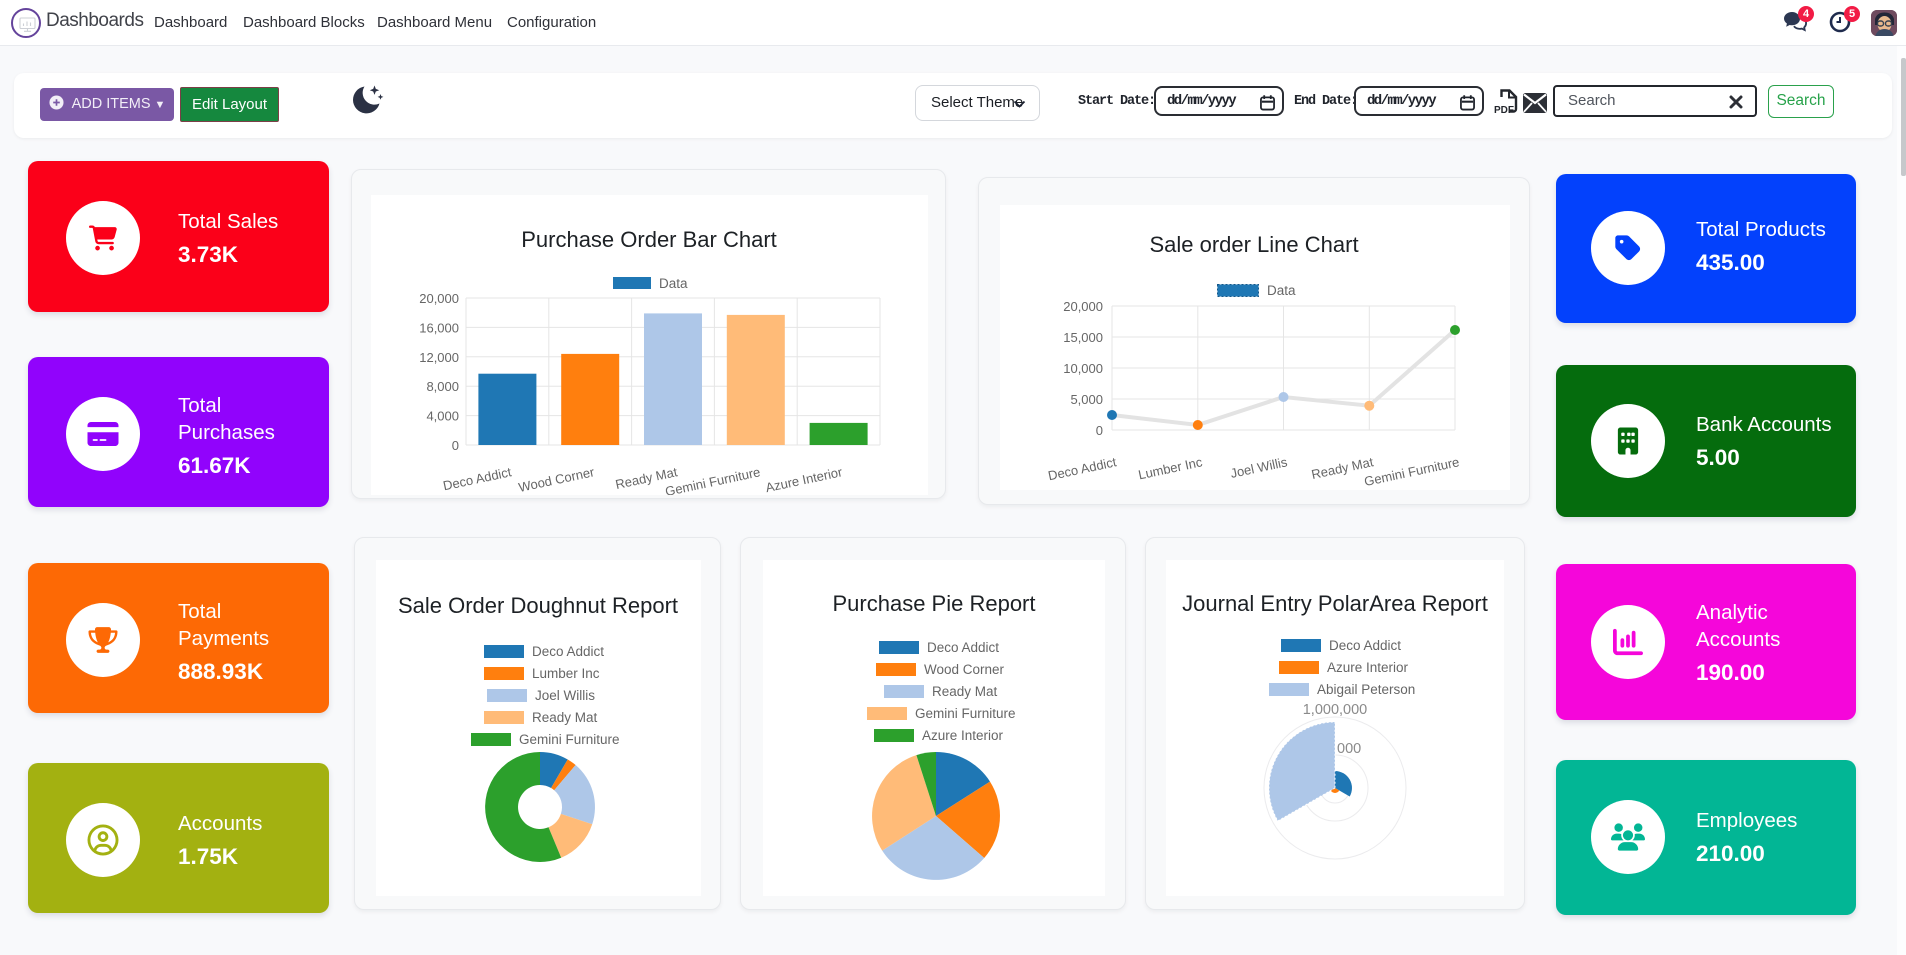 The height and width of the screenshot is (955, 1906). I want to click on svg-text: Sale Order Doughnut Report, so click(538, 605).